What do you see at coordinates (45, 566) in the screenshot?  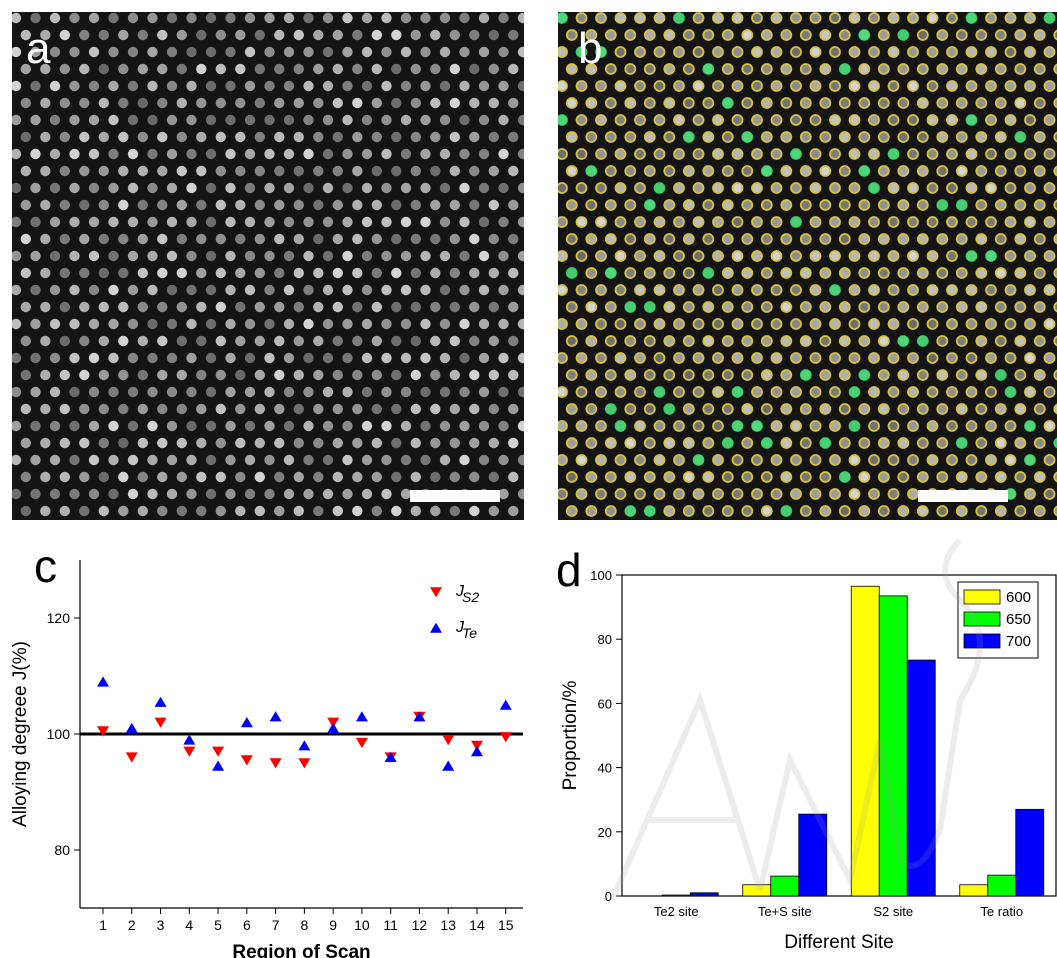 I see `panel-label-c: c` at bounding box center [45, 566].